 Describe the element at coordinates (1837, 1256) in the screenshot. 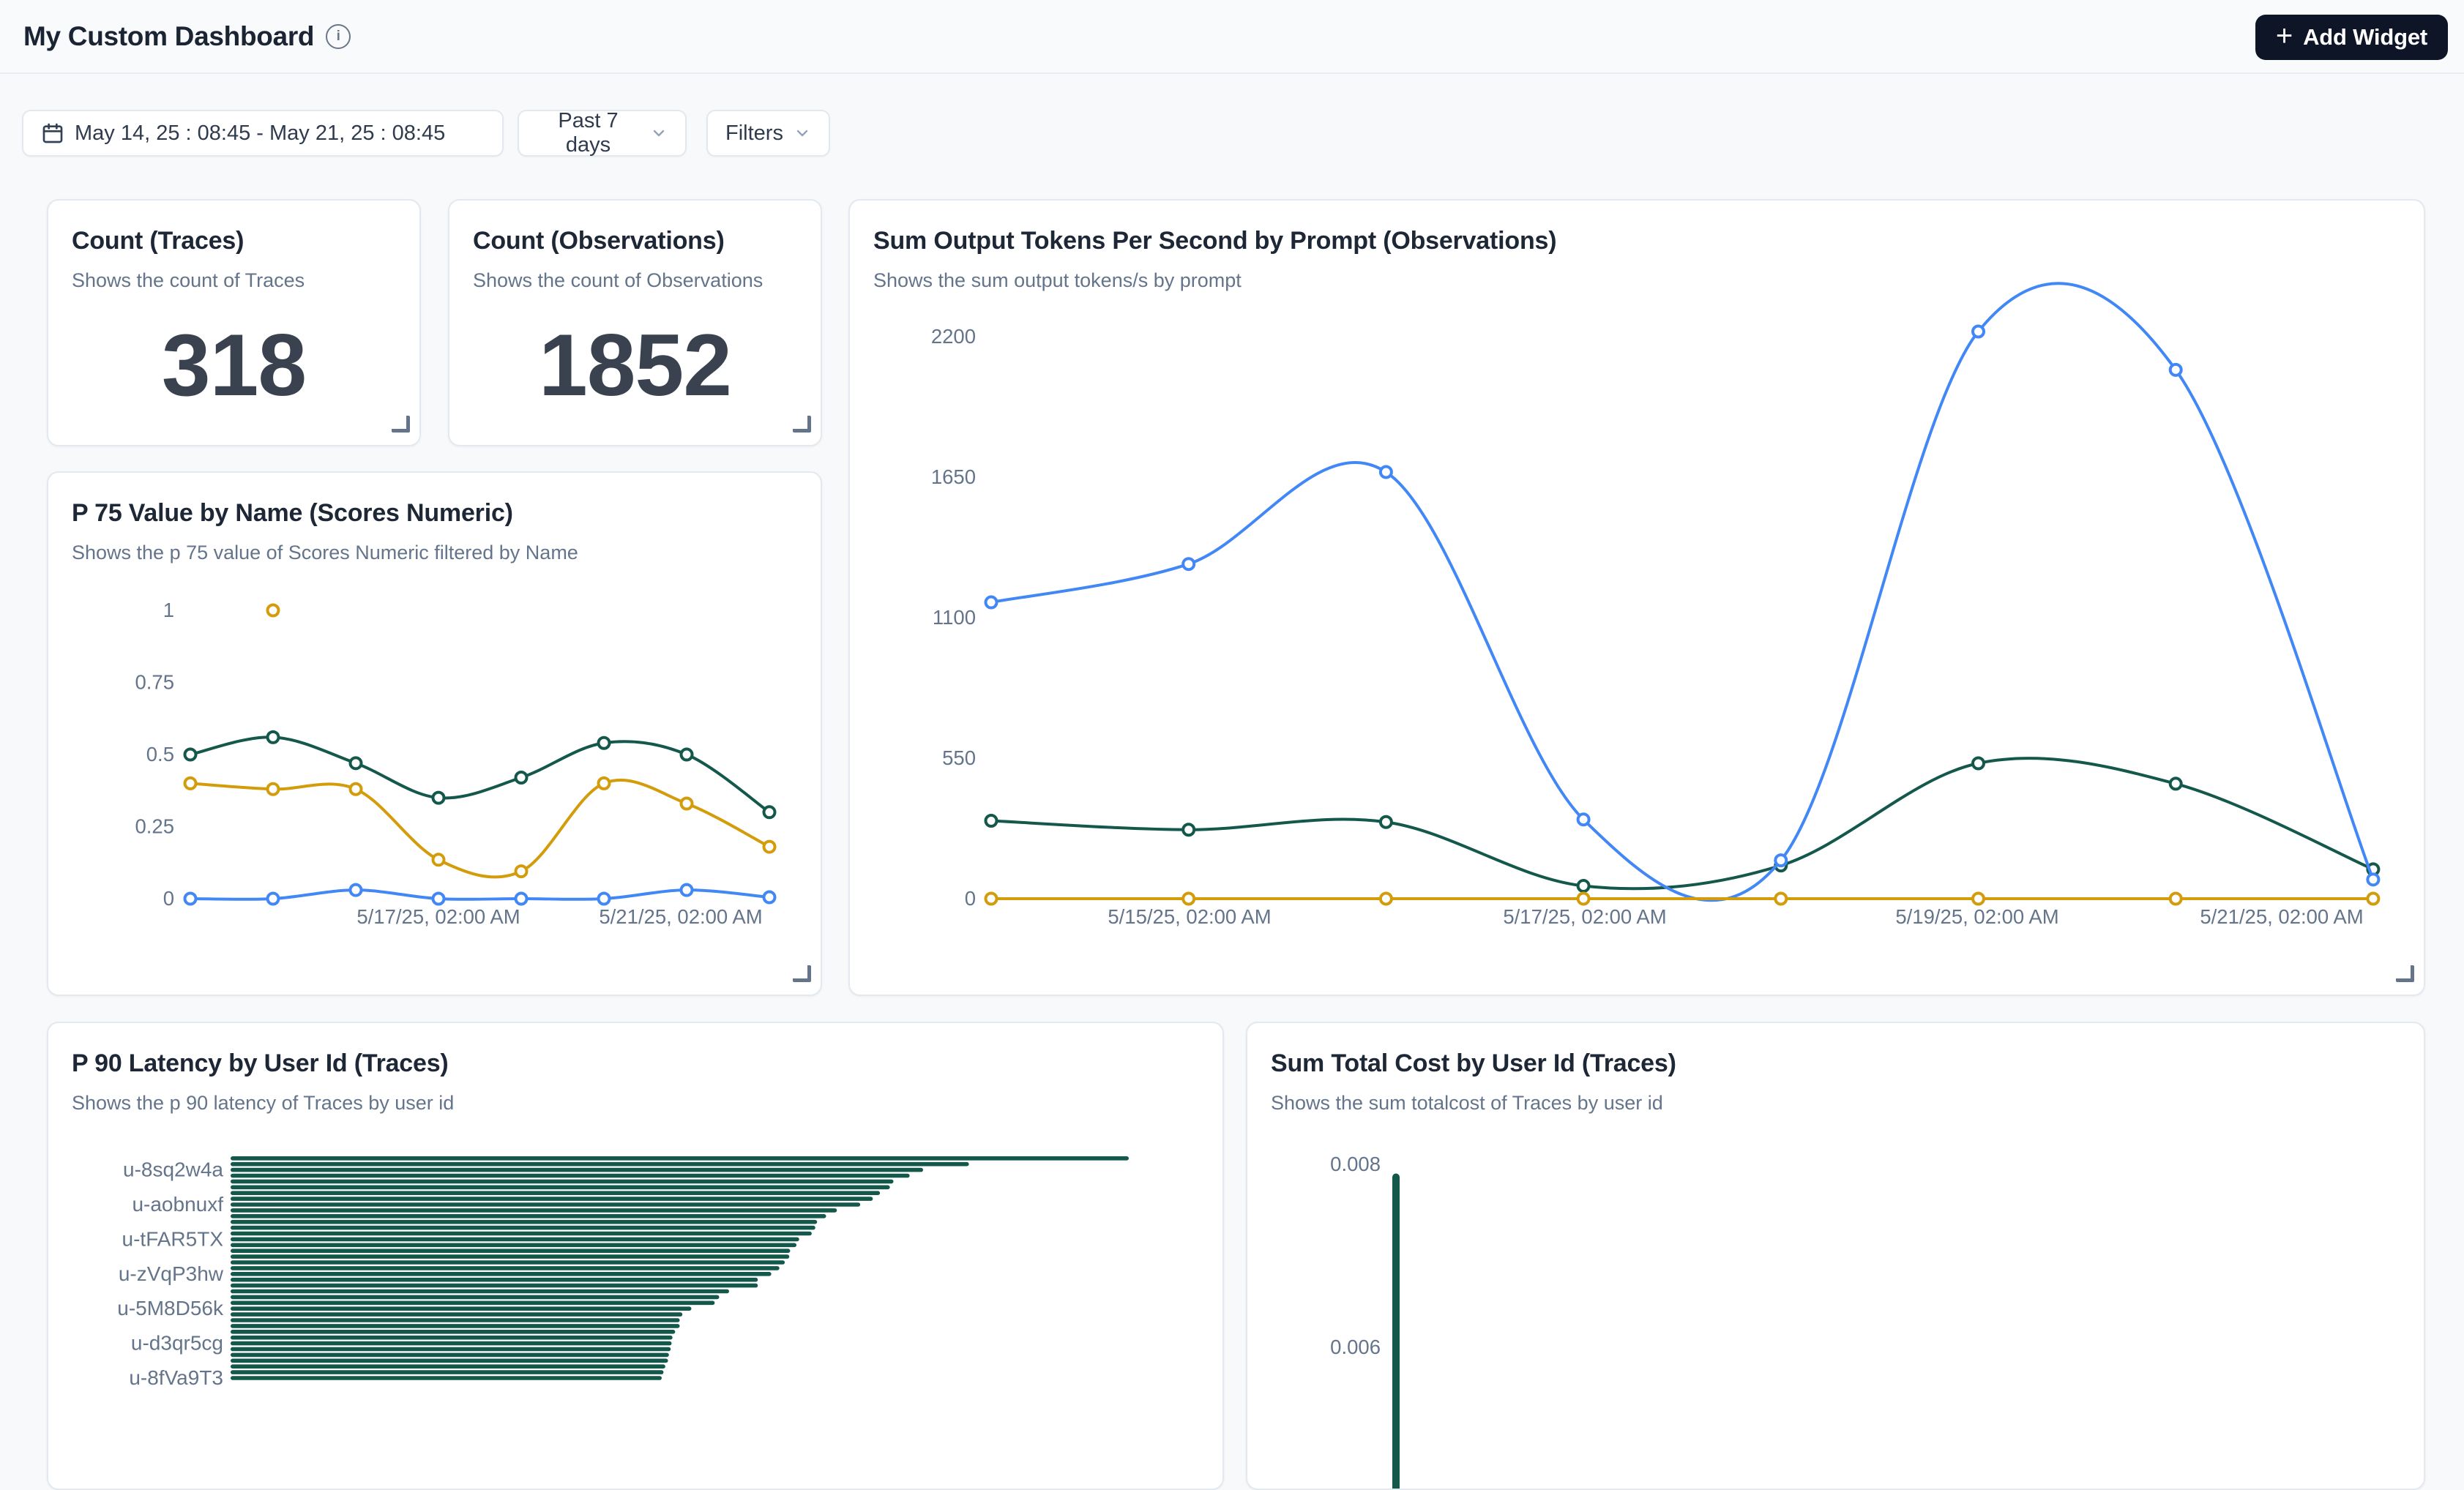

I see `cost-bar-chart-canvas: 0.008 0.006` at that location.